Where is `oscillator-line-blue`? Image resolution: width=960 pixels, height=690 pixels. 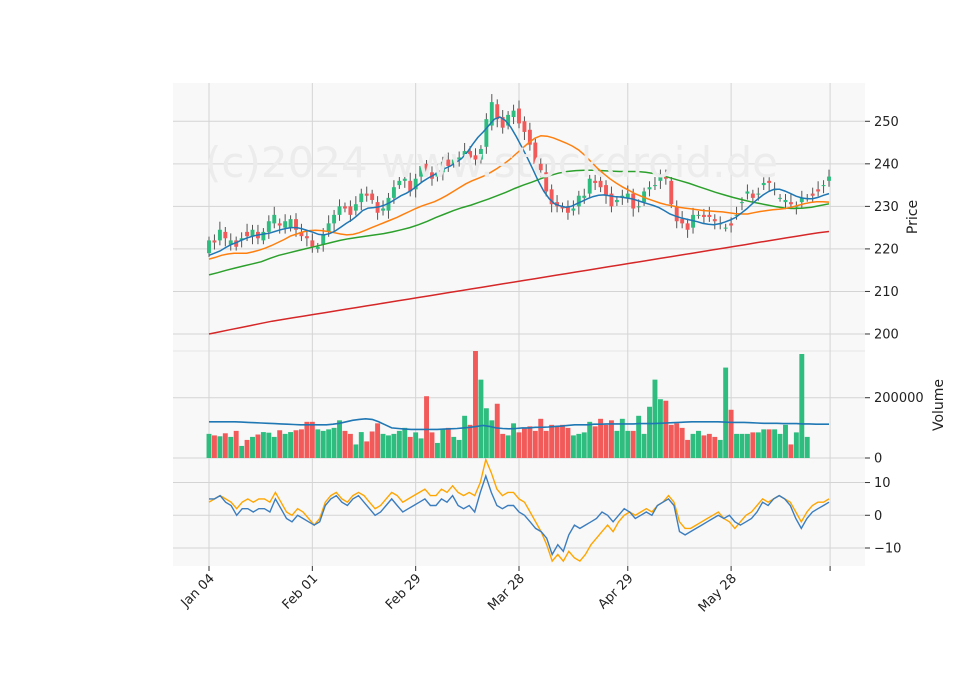 oscillator-line-blue is located at coordinates (519, 515).